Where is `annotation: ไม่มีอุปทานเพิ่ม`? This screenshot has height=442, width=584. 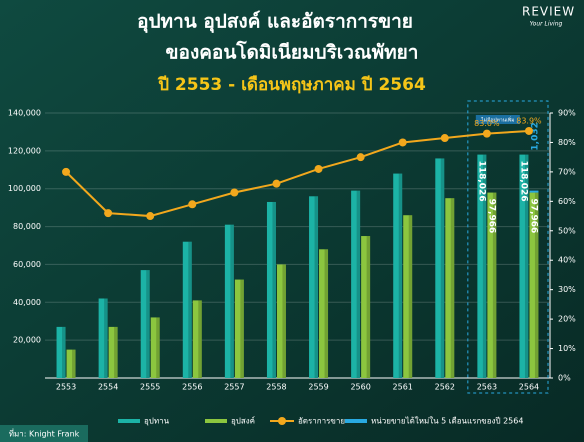
annotation: ไม่มีอุปทานเพิ่ม is located at coordinates (497, 120).